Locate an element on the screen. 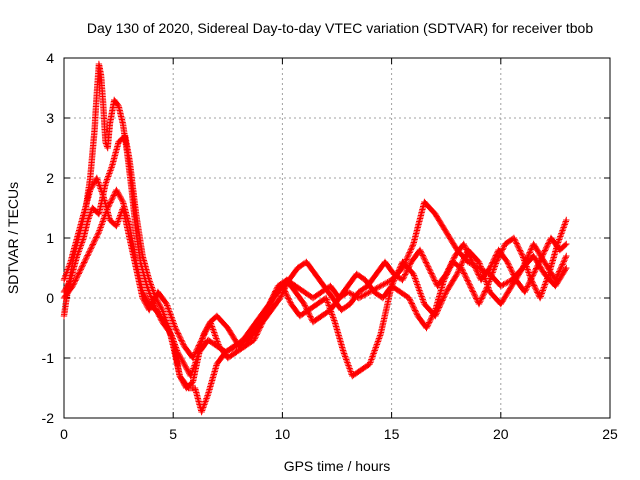 This screenshot has height=480, width=640. y-tick-label: 4 is located at coordinates (50, 58).